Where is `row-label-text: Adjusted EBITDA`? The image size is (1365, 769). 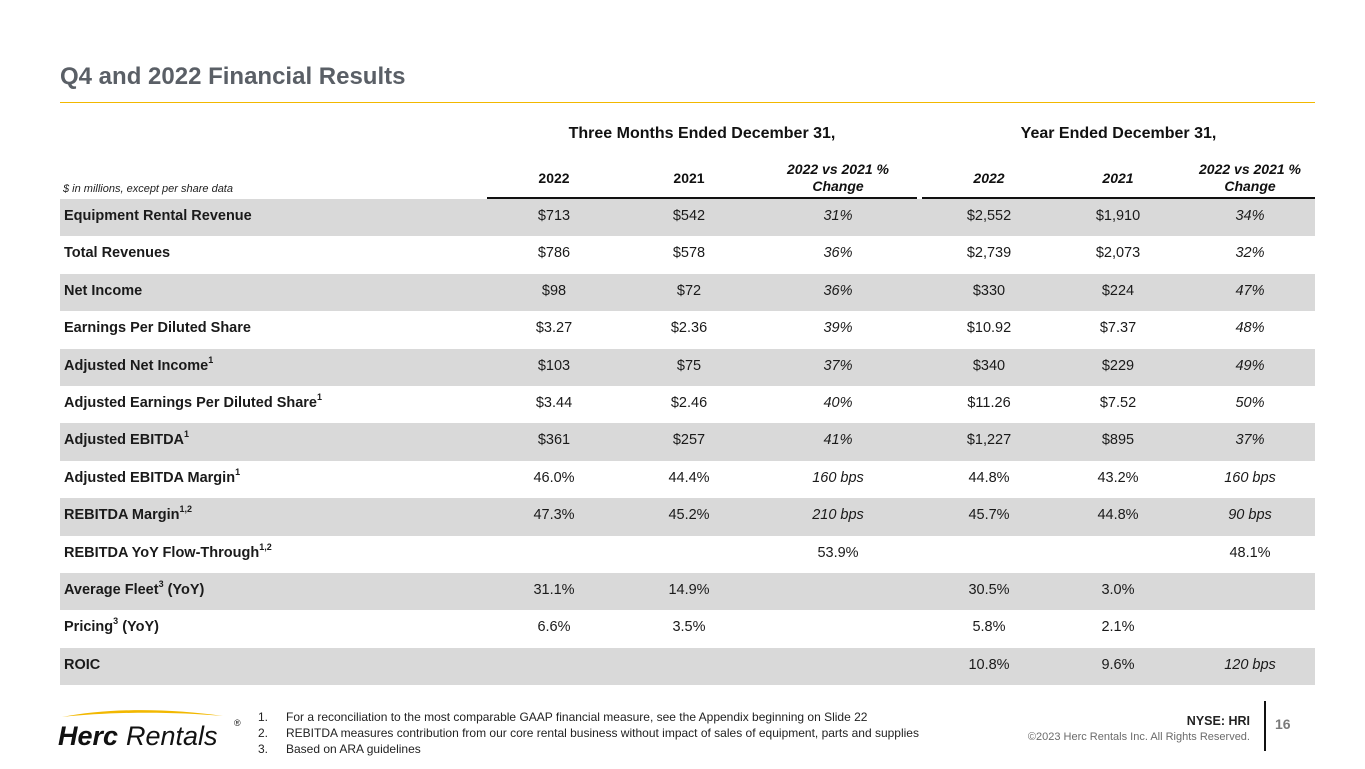 row-label-text: Adjusted EBITDA is located at coordinates (124, 440).